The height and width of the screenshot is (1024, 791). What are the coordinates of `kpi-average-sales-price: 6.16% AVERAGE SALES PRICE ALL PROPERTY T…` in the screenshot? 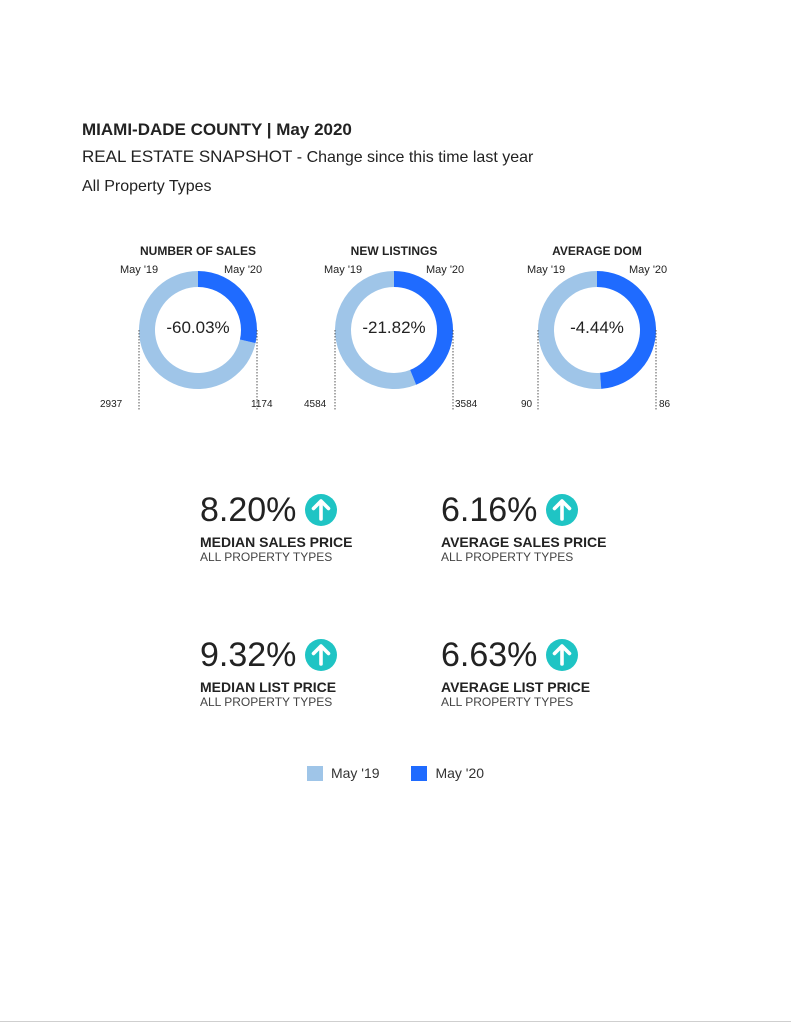 It's located at (551, 527).